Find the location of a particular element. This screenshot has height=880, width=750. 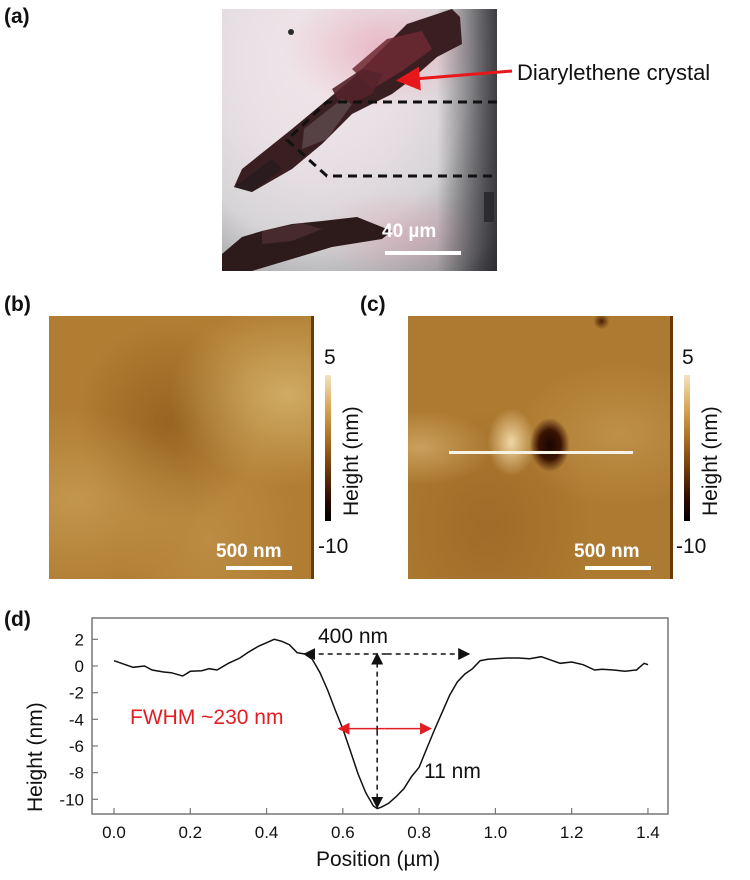

panel-label-b: (b) is located at coordinates (17, 304).